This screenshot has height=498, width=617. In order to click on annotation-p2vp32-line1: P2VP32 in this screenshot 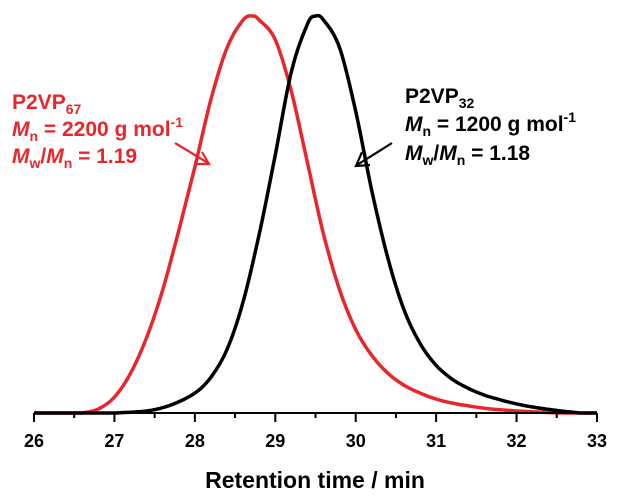, I will do `click(439, 98)`.